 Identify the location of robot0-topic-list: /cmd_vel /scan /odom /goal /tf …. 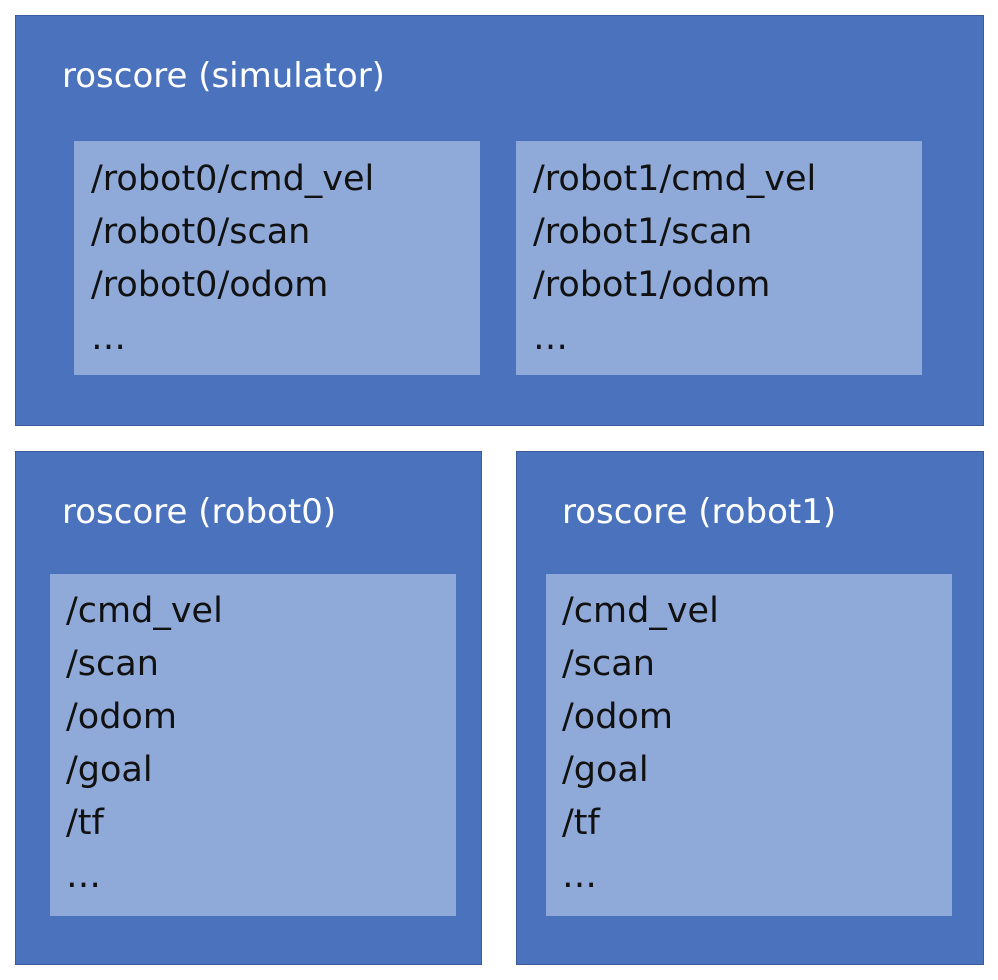
(253, 738).